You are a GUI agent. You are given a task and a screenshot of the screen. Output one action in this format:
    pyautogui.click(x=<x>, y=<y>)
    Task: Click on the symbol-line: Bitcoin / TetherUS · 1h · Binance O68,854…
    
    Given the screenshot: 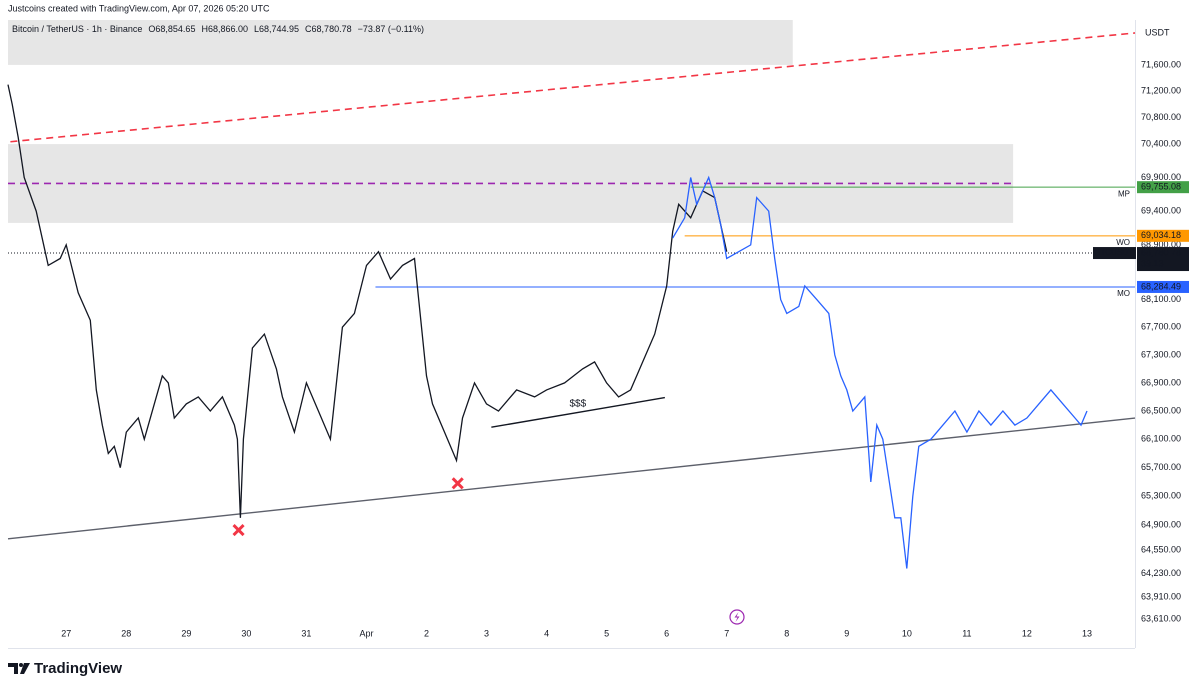 What is the action you would take?
    pyautogui.click(x=218, y=29)
    